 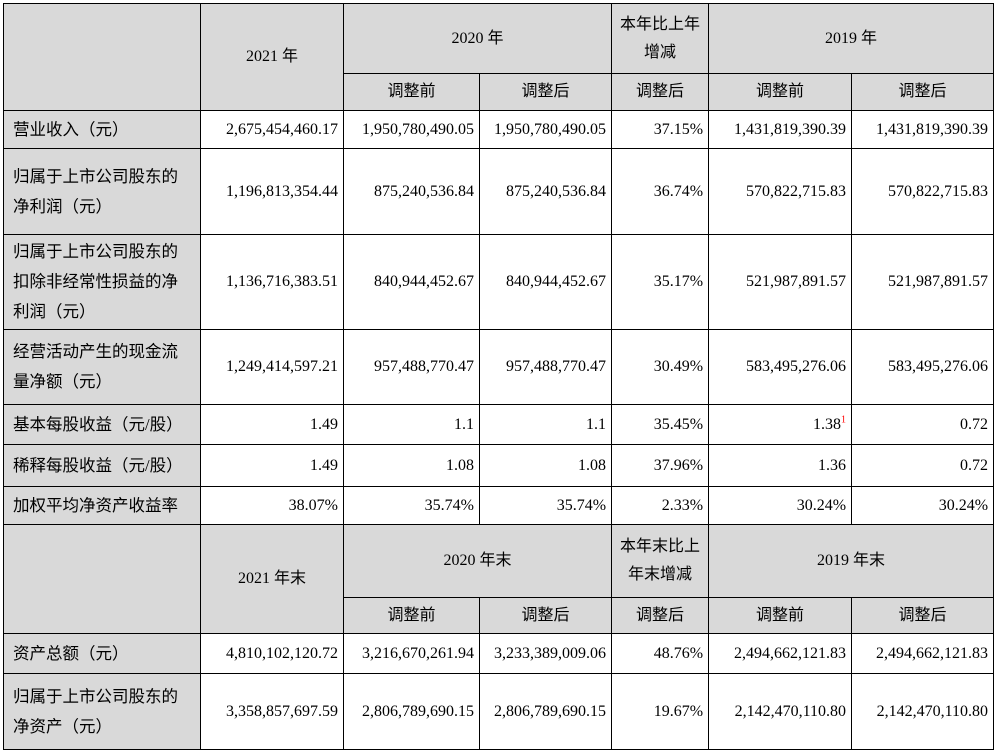 I want to click on row-label: 归属于上市公司股东的净资产（元）, so click(x=102, y=711).